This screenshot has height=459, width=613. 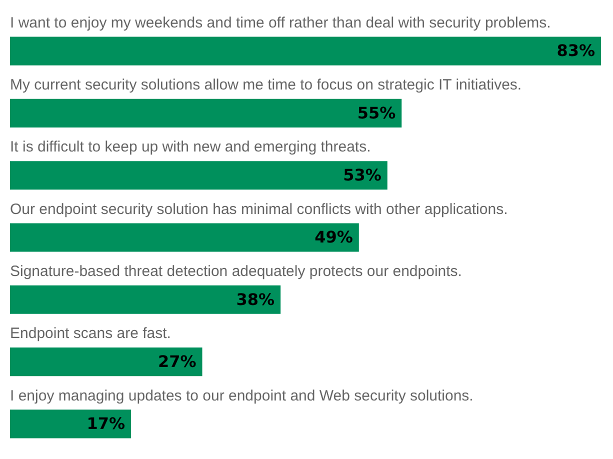 I want to click on data-label: 17%, so click(x=106, y=424).